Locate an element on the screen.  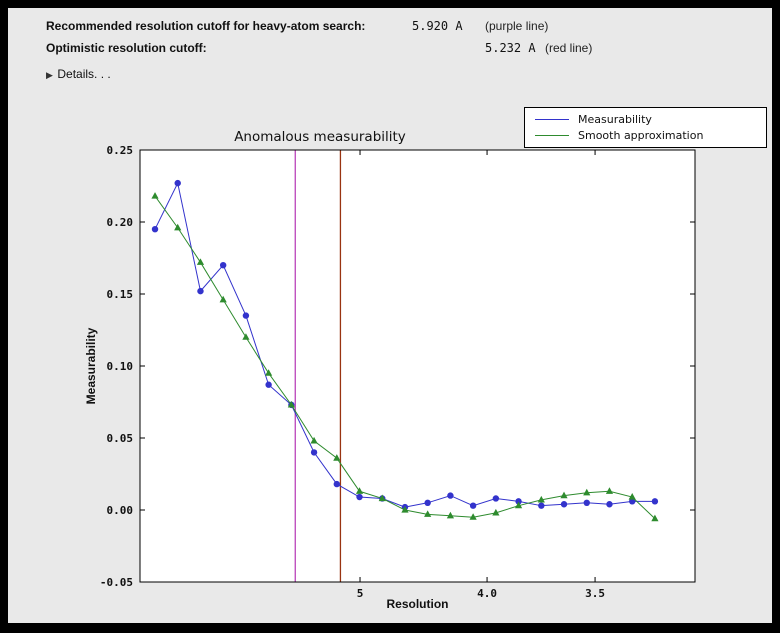
details-disclosure: ▶ Details. . . is located at coordinates (78, 74).